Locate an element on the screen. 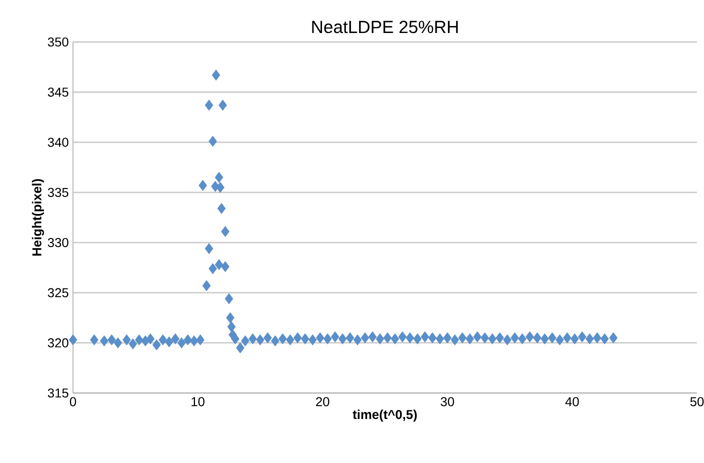 The height and width of the screenshot is (463, 704). y-tick-label: 335 is located at coordinates (58, 192).